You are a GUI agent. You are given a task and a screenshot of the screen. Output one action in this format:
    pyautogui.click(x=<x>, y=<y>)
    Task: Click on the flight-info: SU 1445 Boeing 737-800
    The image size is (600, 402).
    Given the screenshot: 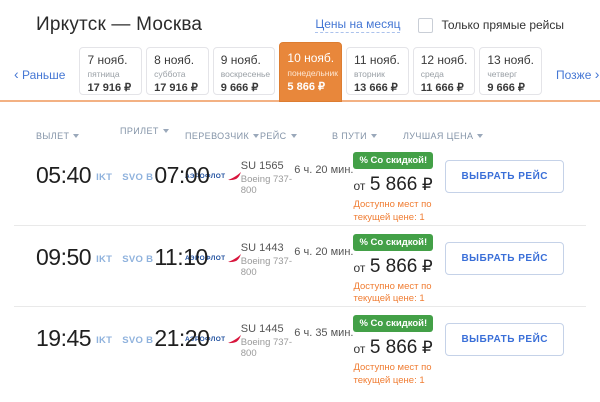 What is the action you would take?
    pyautogui.click(x=268, y=336)
    